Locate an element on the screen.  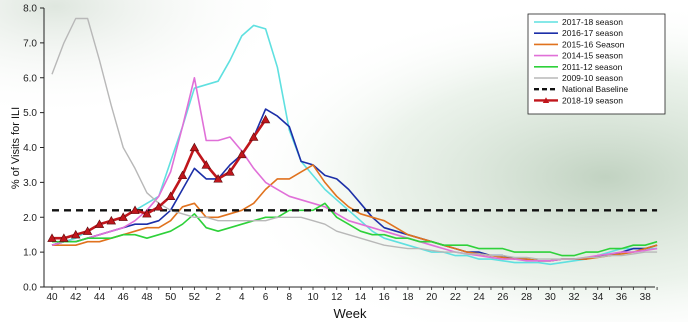
x-tick-label: 44 is located at coordinates (100, 297).